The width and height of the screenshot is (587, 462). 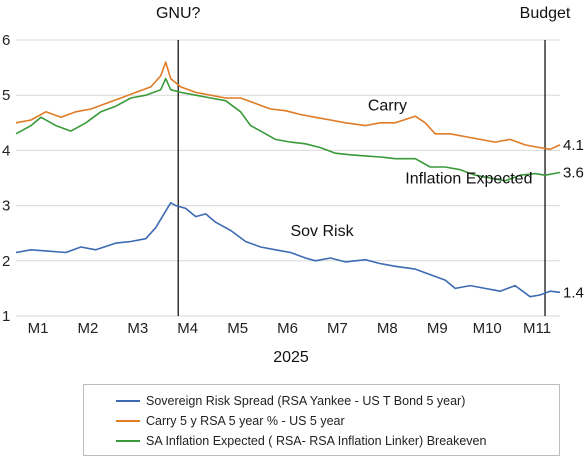 What do you see at coordinates (6, 316) in the screenshot?
I see `y-tick-label: 1` at bounding box center [6, 316].